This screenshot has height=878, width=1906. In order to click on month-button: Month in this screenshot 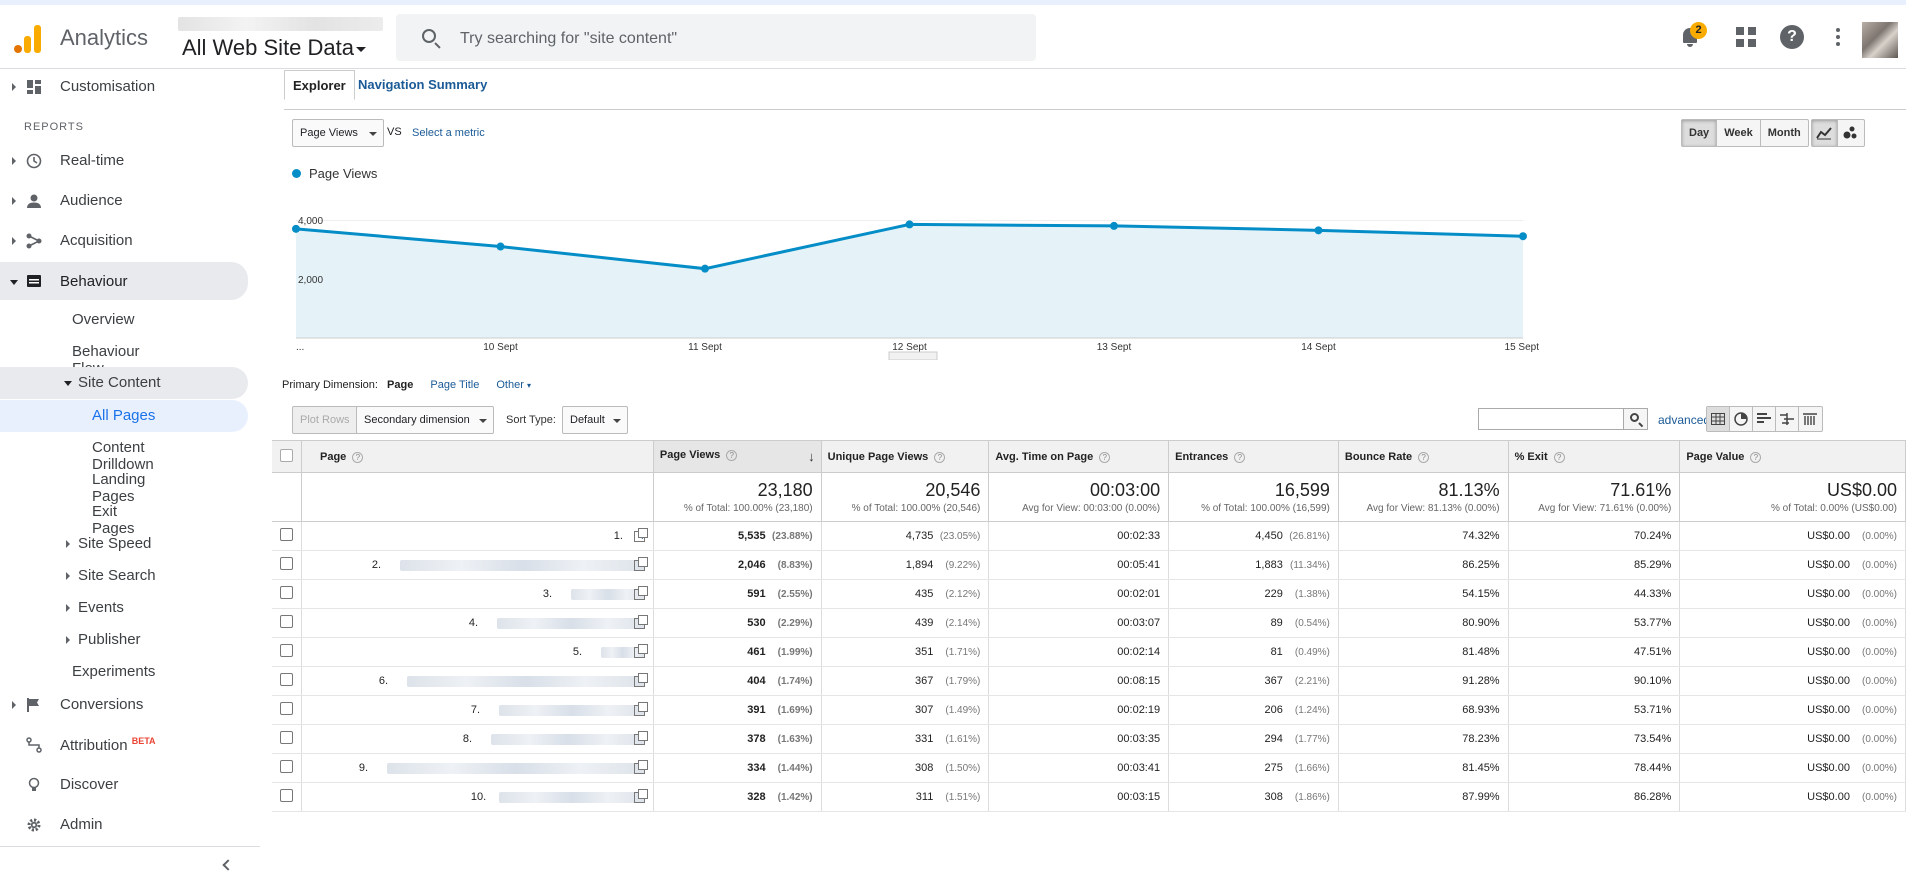, I will do `click(1784, 133)`.